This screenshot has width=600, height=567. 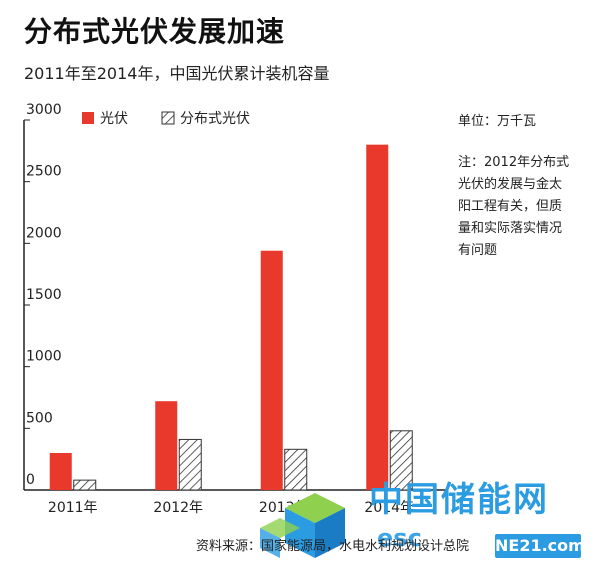 I want to click on watermark-sub: esc, so click(x=399, y=538).